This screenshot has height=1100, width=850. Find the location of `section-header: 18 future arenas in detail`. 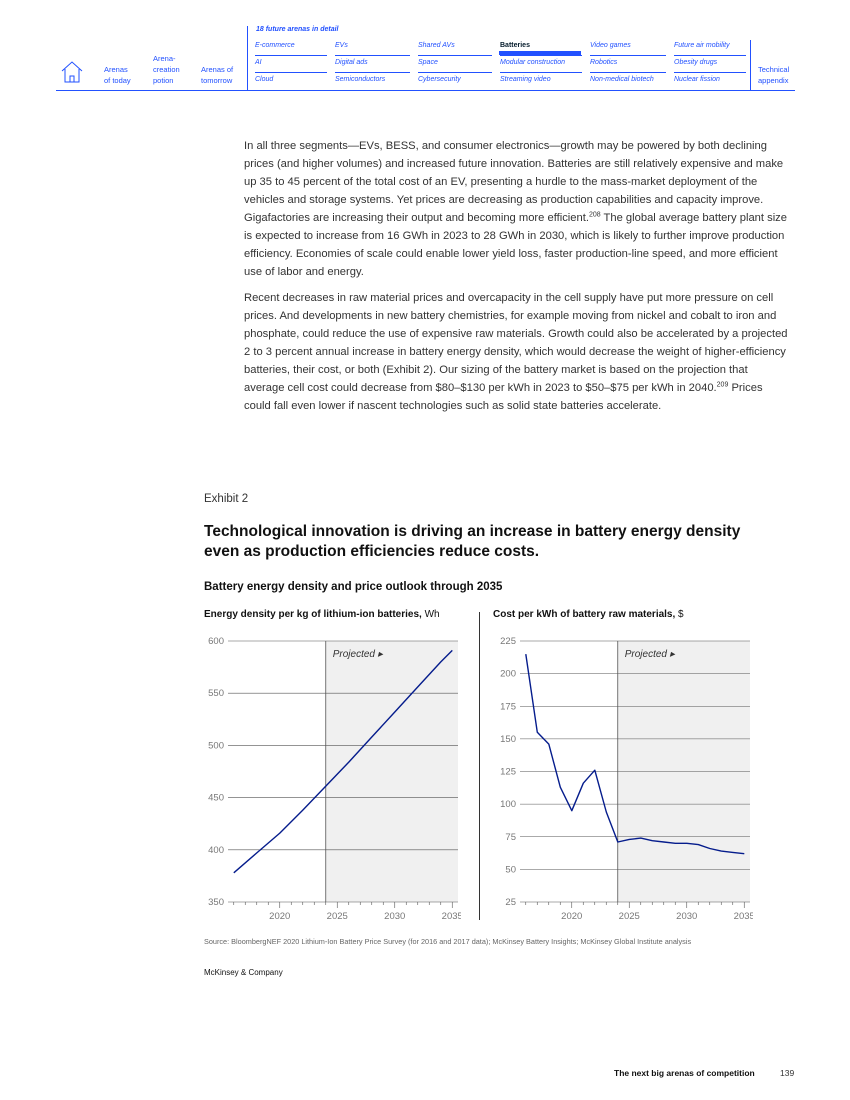

section-header: 18 future arenas in detail is located at coordinates (297, 29).